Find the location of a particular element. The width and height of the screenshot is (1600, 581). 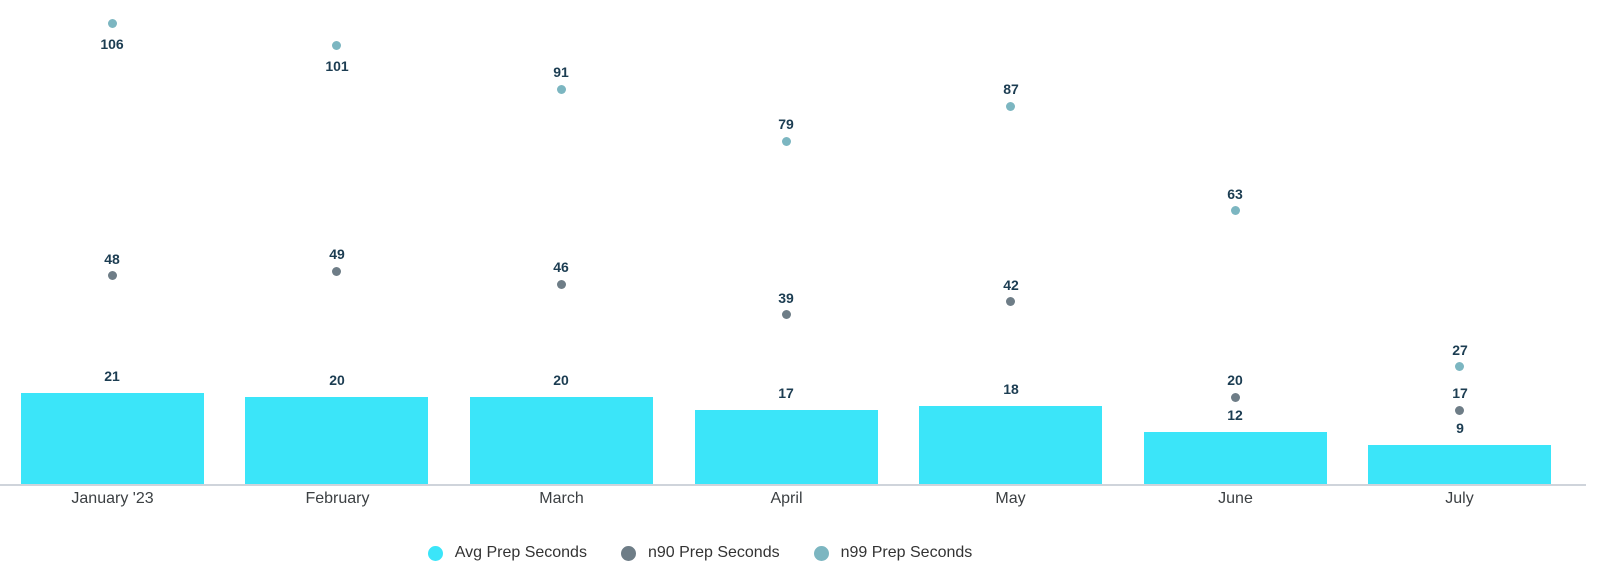

x-axis-label: January '23 is located at coordinates (112, 498).